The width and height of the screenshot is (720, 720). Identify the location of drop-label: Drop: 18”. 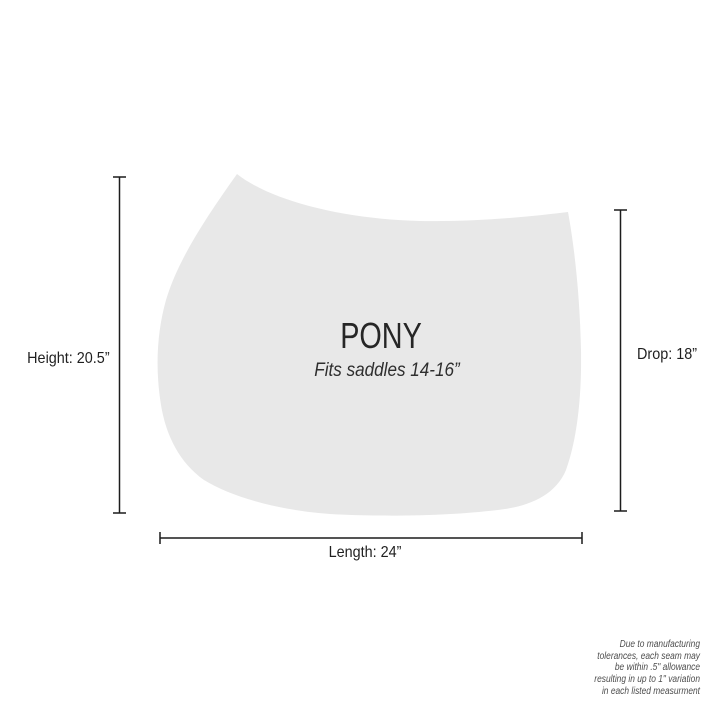
(667, 354).